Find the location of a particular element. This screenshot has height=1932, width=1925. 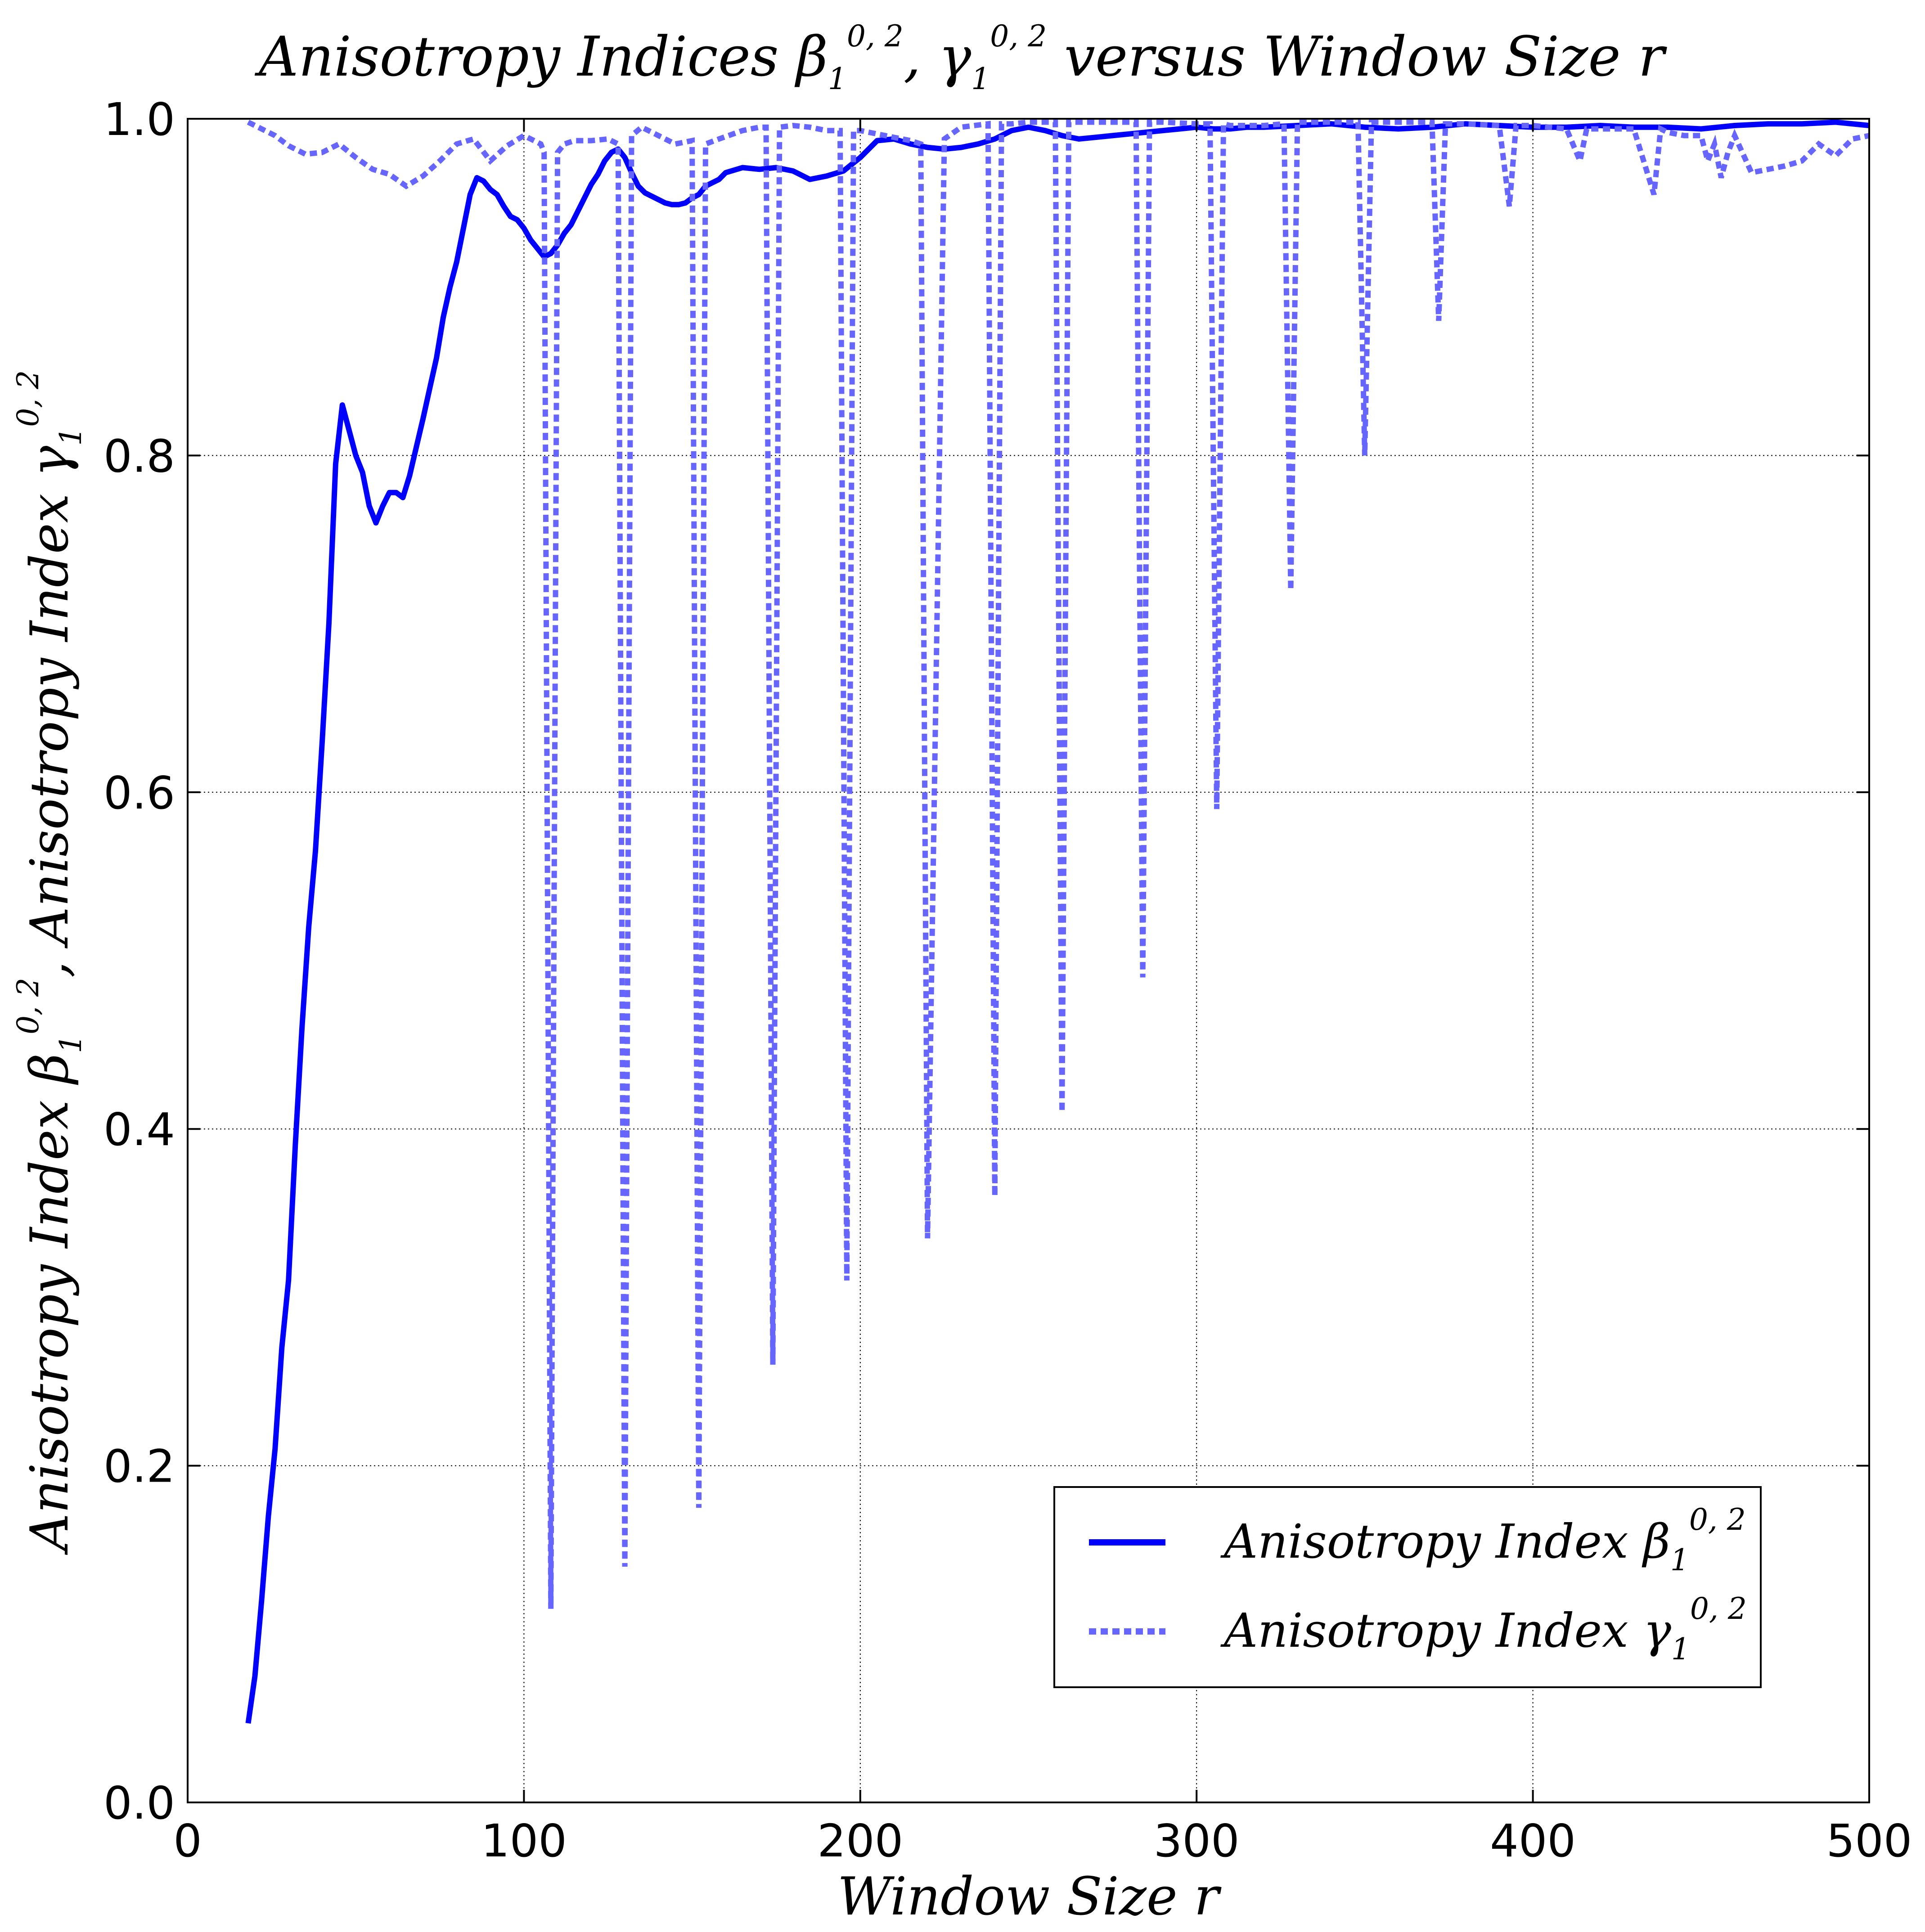

y-tick-label: 0.6 is located at coordinates (139, 793).